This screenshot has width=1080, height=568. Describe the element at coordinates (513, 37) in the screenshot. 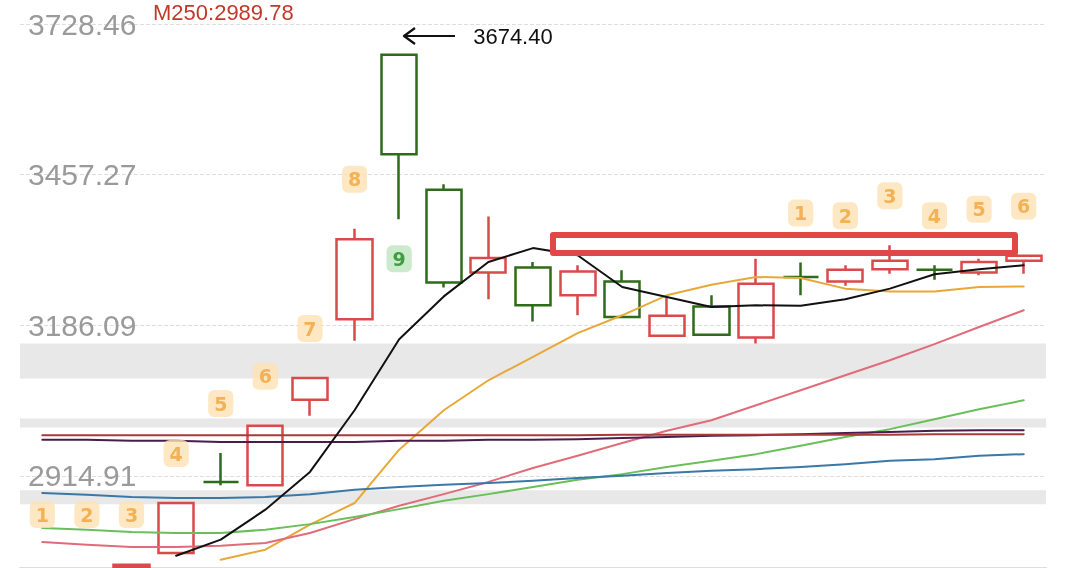

I see `annotation: 3674.40` at that location.